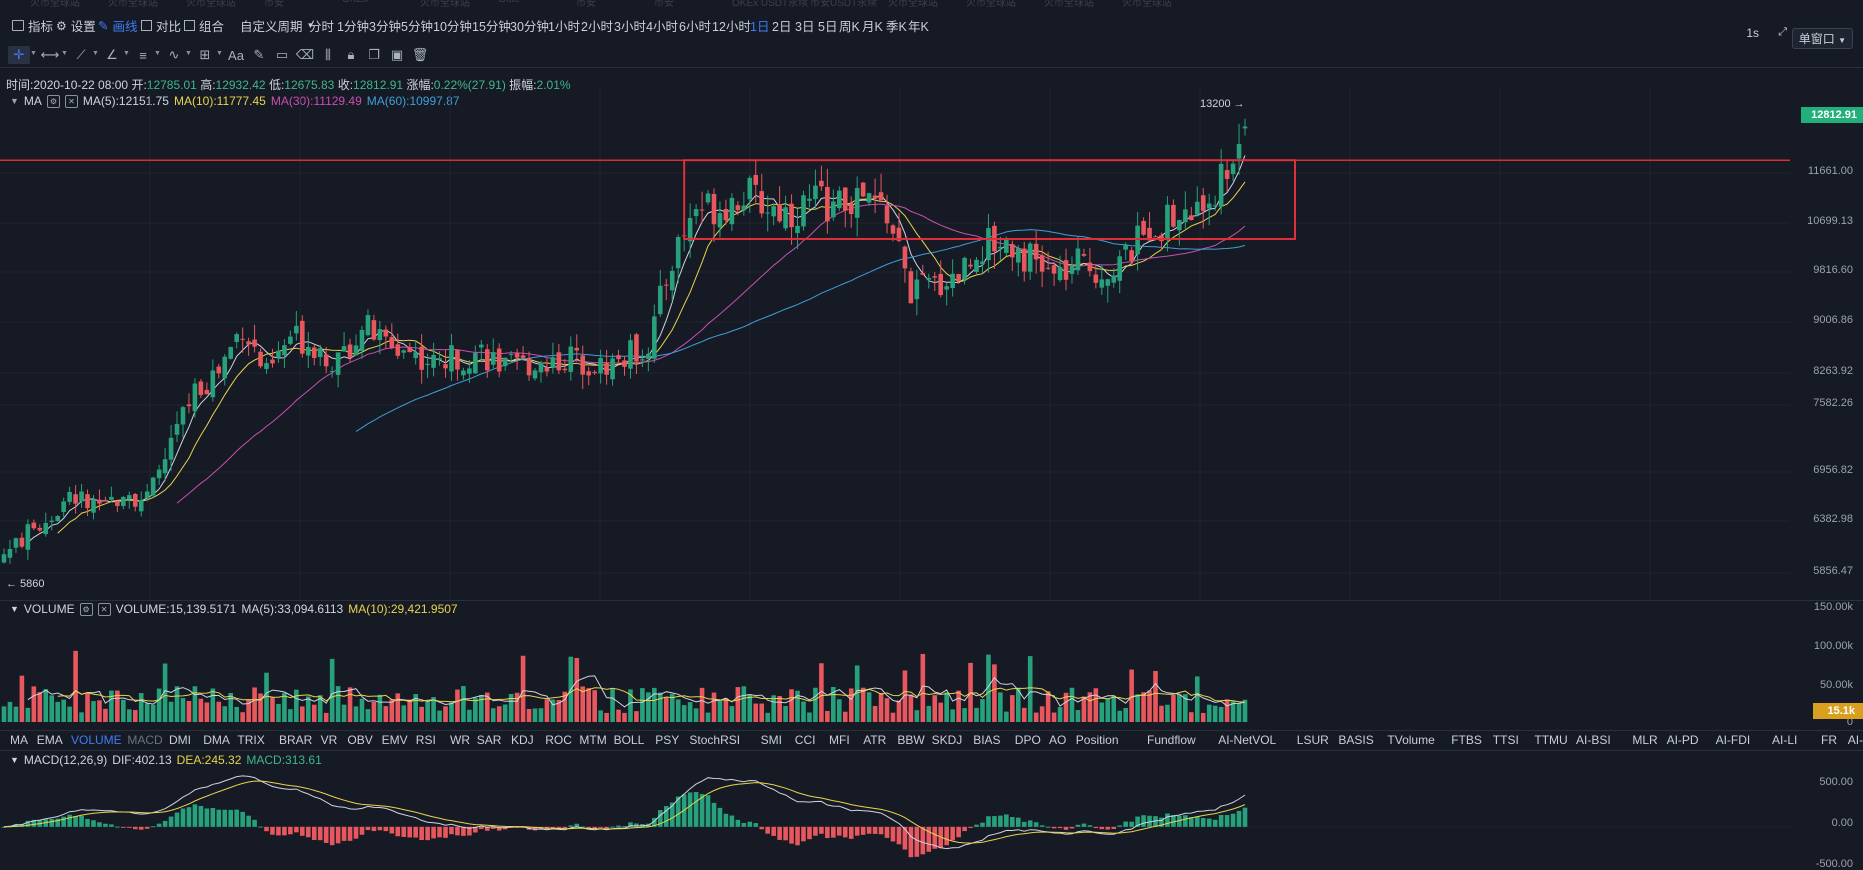 This screenshot has height=870, width=1863. What do you see at coordinates (118, 25) in the screenshot?
I see `draw-button: ✎ 画线` at bounding box center [118, 25].